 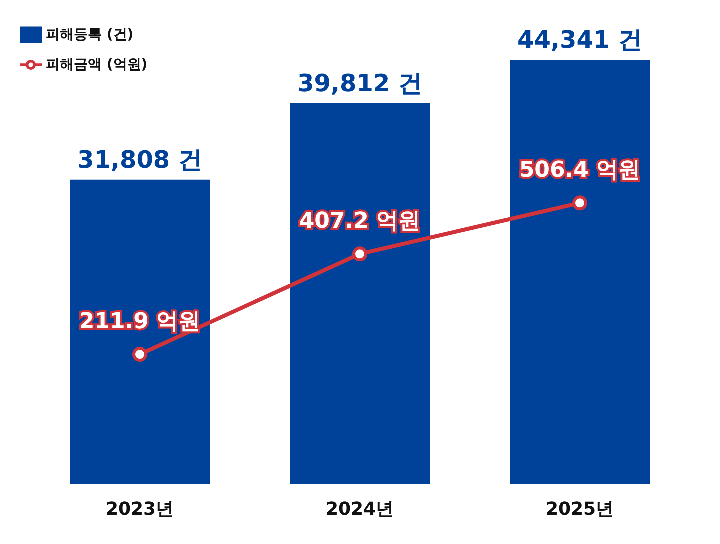 I want to click on x-tick-label: 2023년, so click(x=140, y=509).